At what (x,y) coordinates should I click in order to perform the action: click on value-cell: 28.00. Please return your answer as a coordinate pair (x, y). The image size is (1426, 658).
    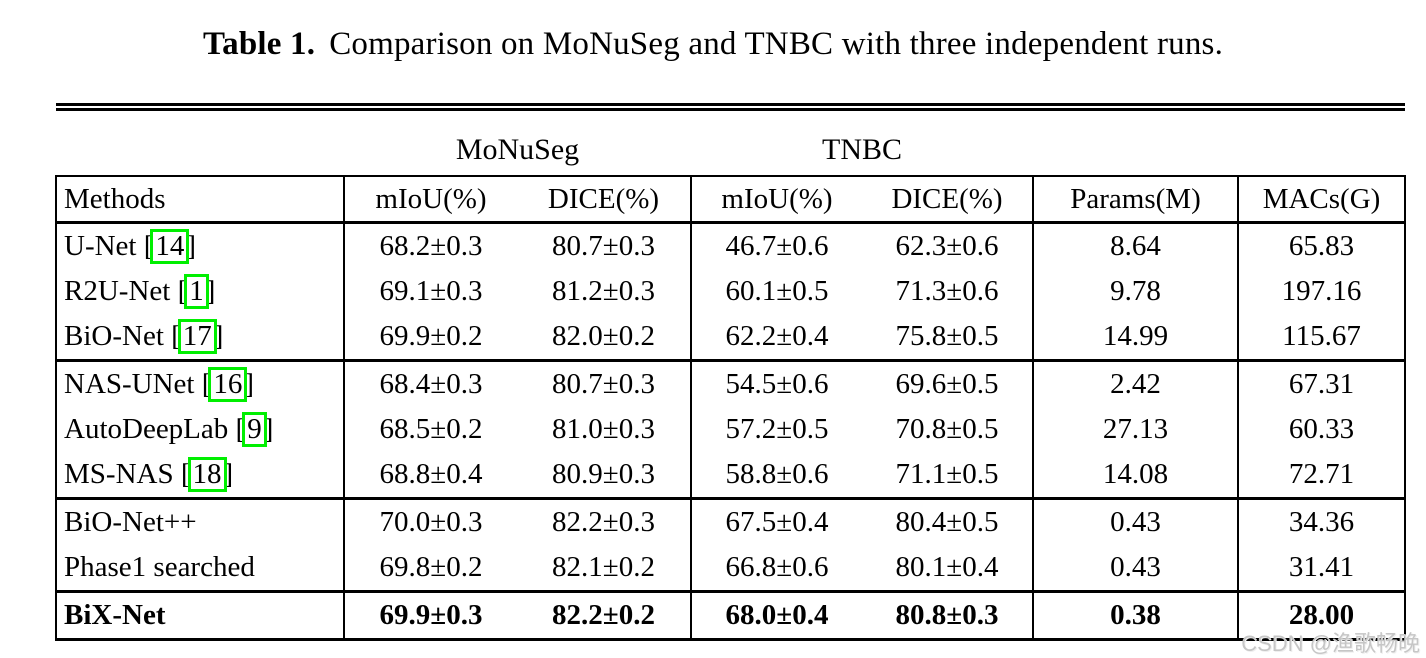
    Looking at the image, I should click on (1322, 615).